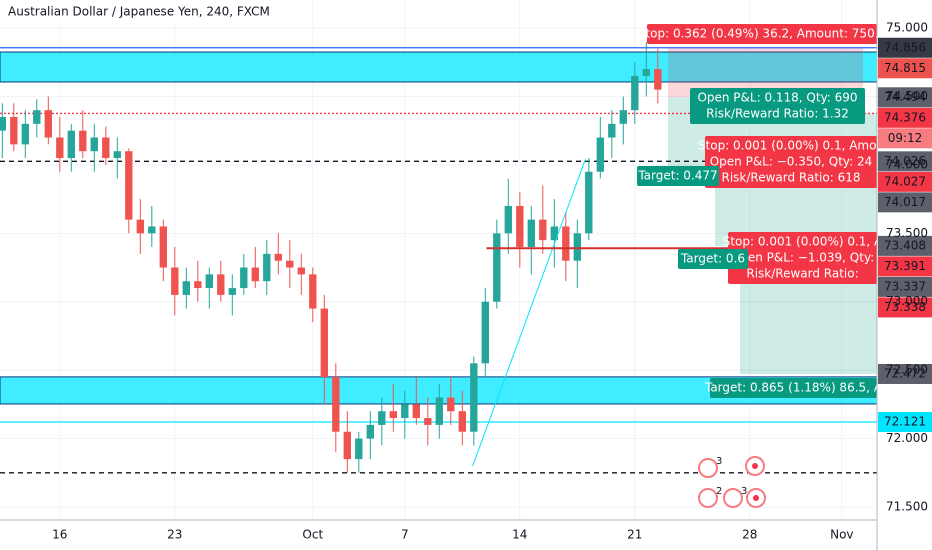 This screenshot has height=550, width=932. I want to click on y-tick-label: 73.500, so click(907, 233).